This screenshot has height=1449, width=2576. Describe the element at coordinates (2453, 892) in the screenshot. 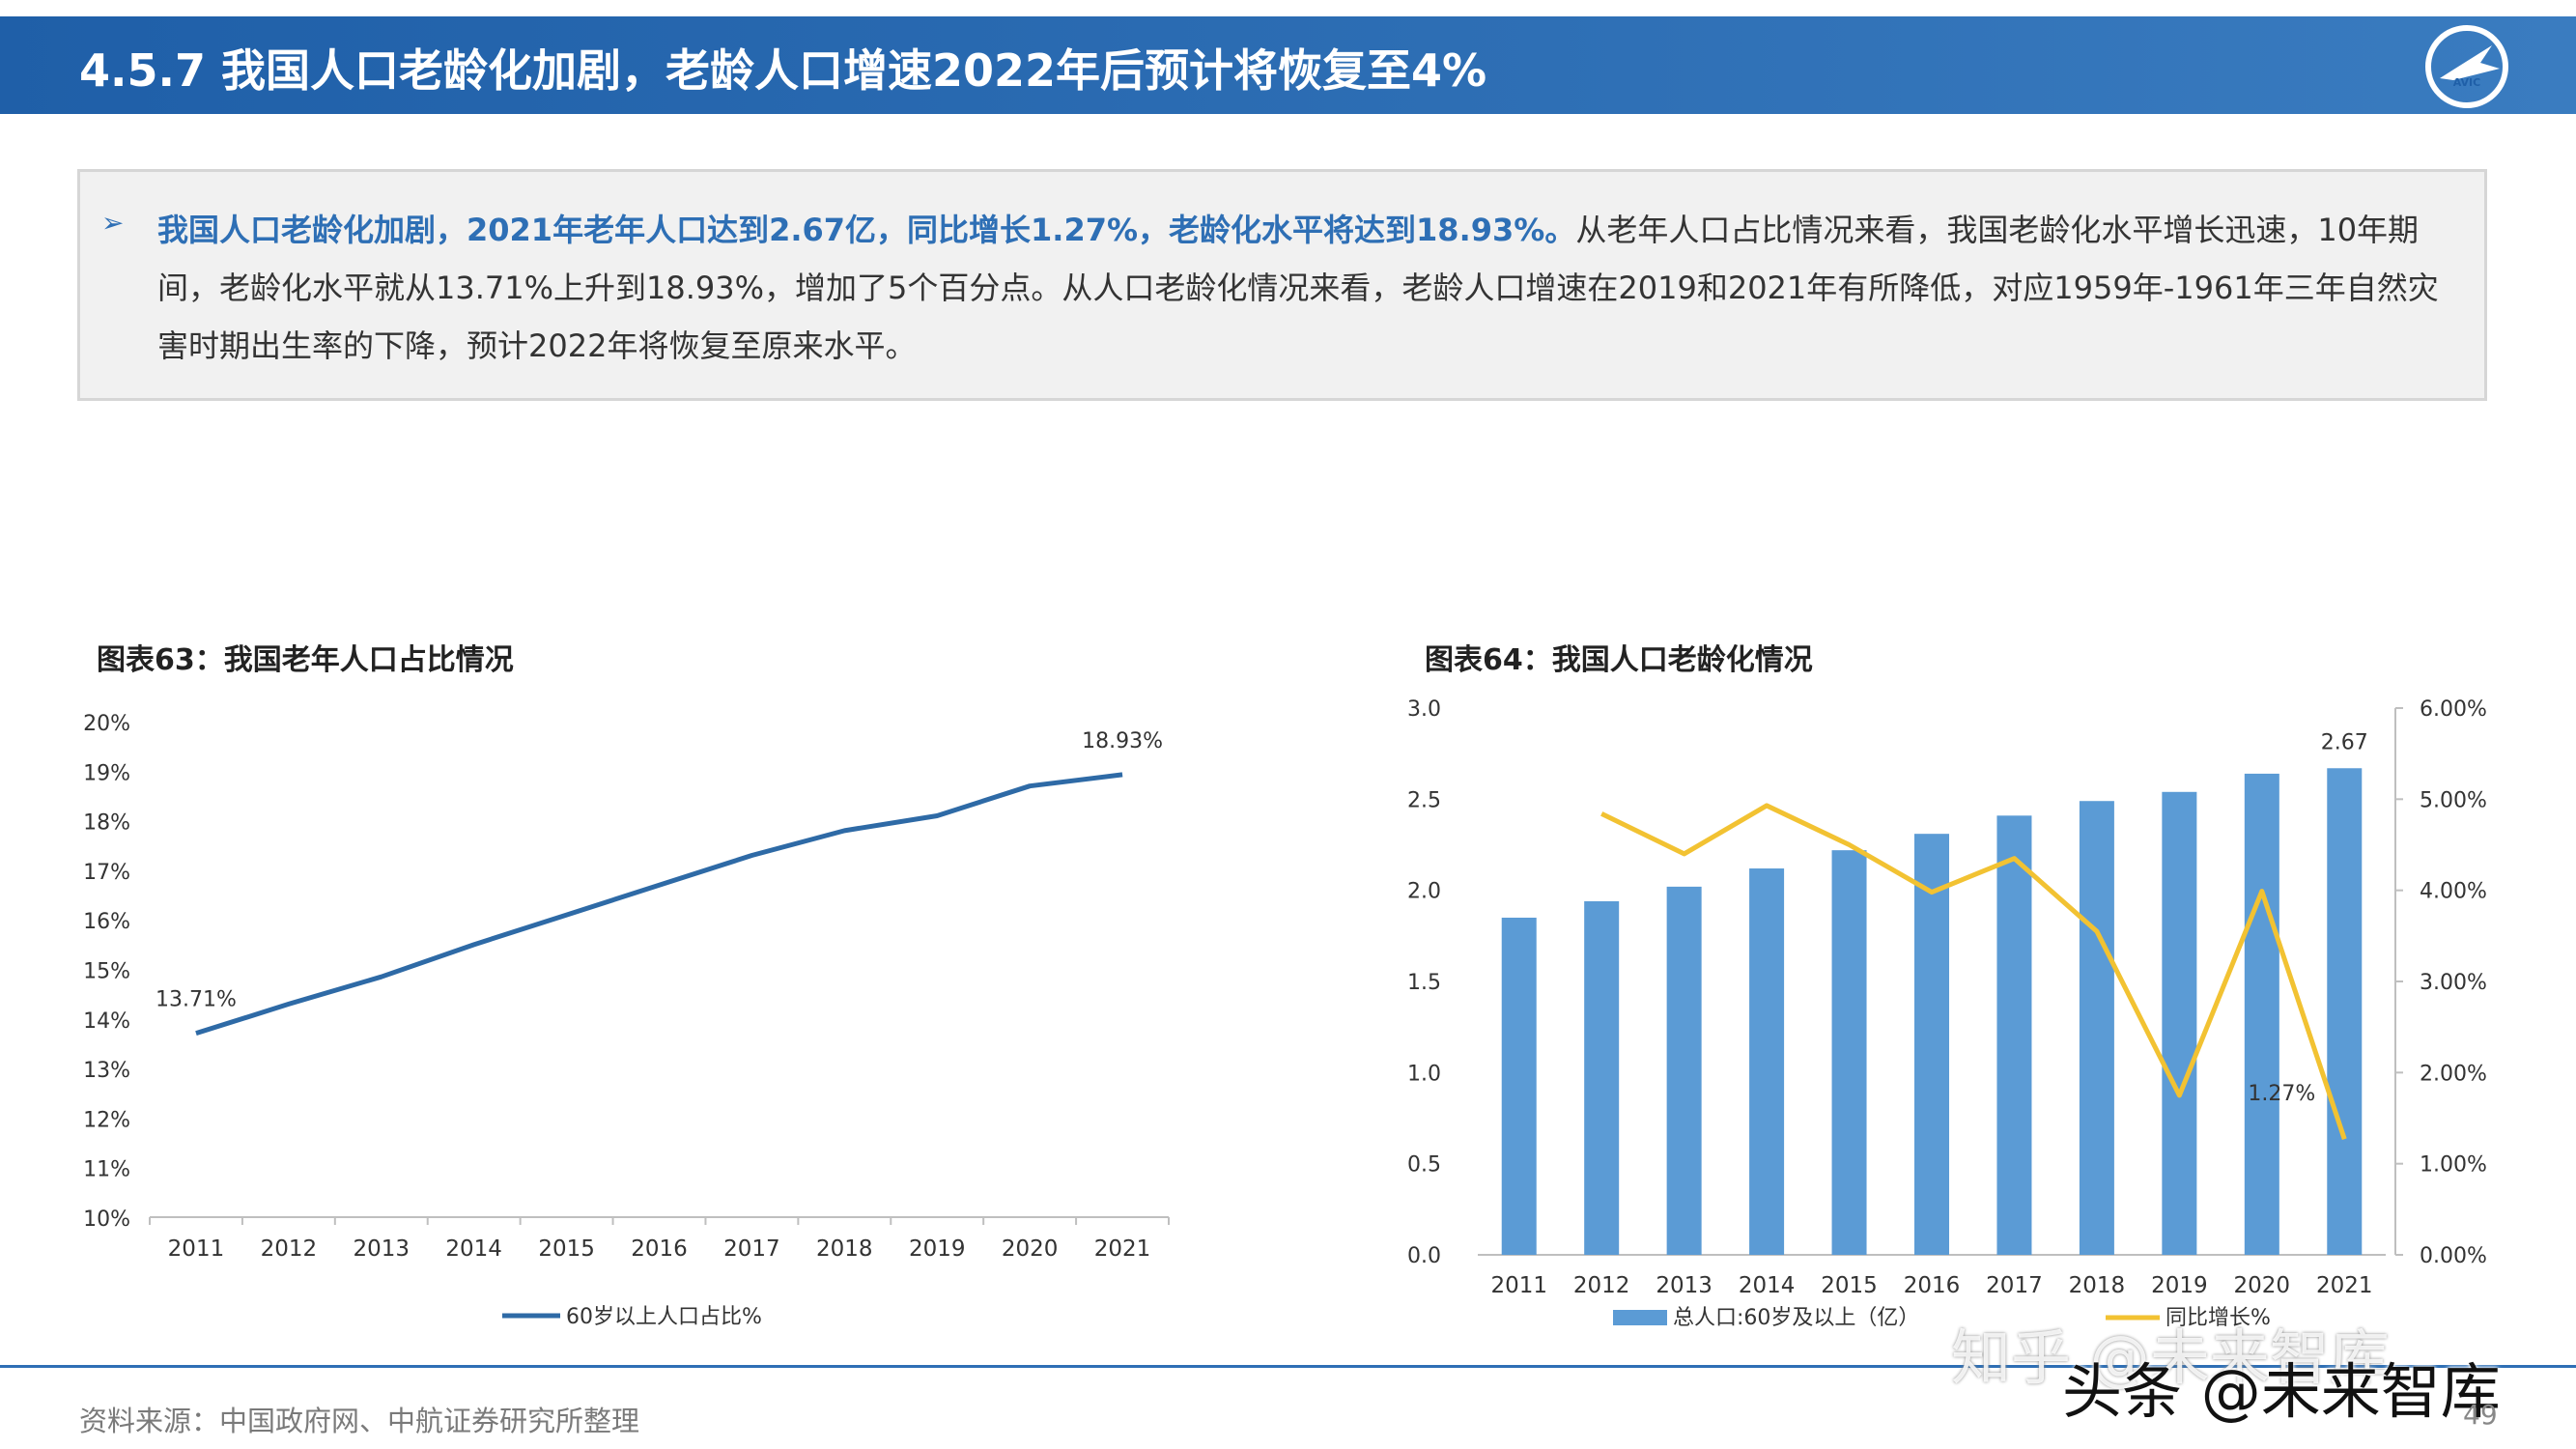

I see `y-right-tick-label: 4.00%` at that location.